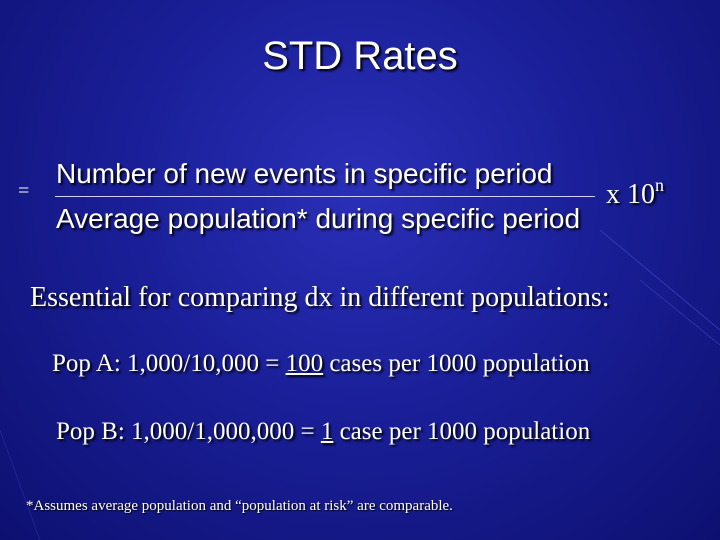 Image resolution: width=720 pixels, height=540 pixels. I want to click on slide-title: STD Rates, so click(360, 56).